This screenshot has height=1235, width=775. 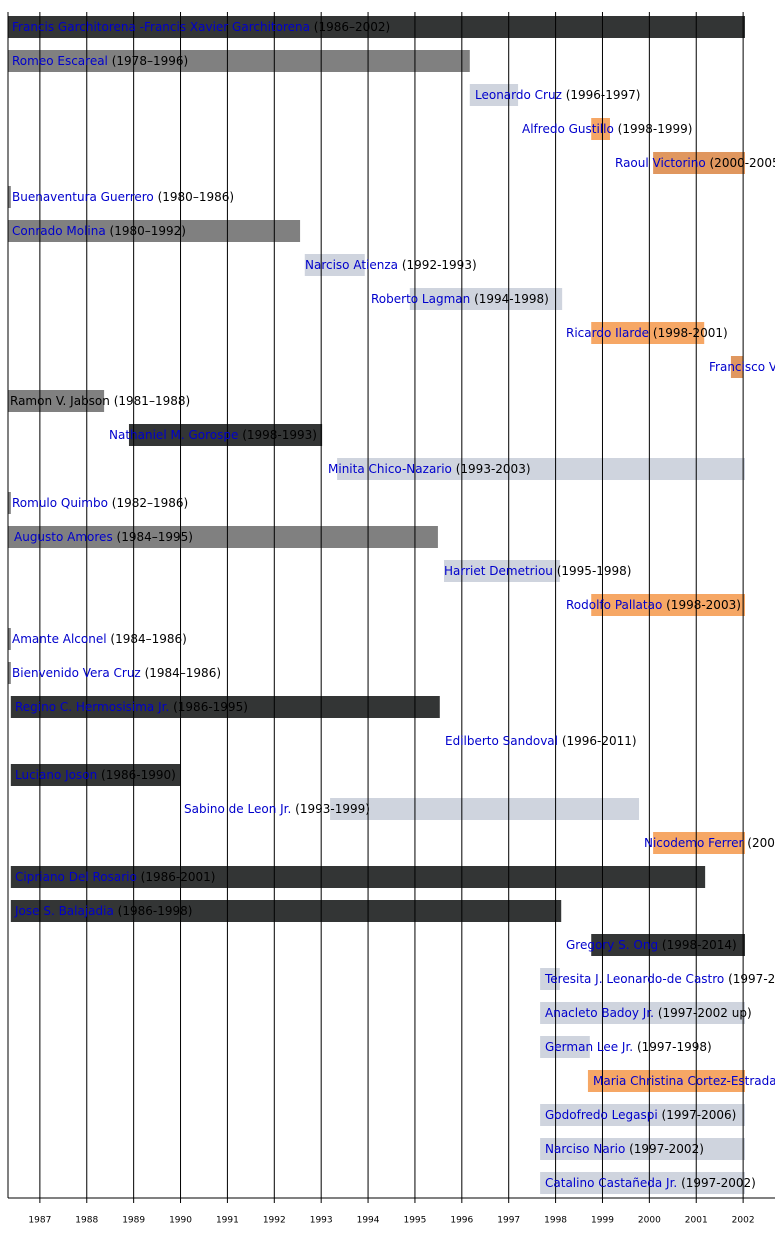 I want to click on name-link: Godofredo Legaspi, so click(x=601, y=1115).